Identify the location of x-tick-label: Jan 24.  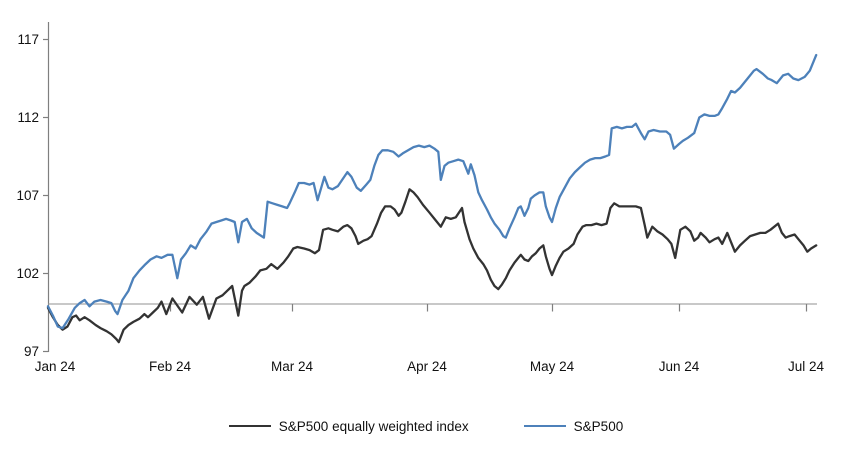
(55, 366).